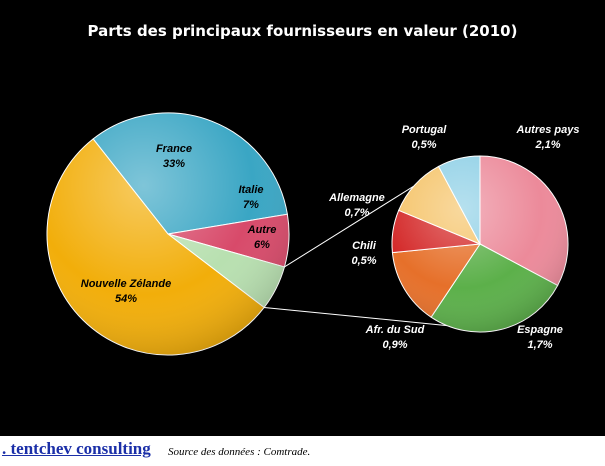  Describe the element at coordinates (480, 244) in the screenshot. I see `detail-pie` at that location.